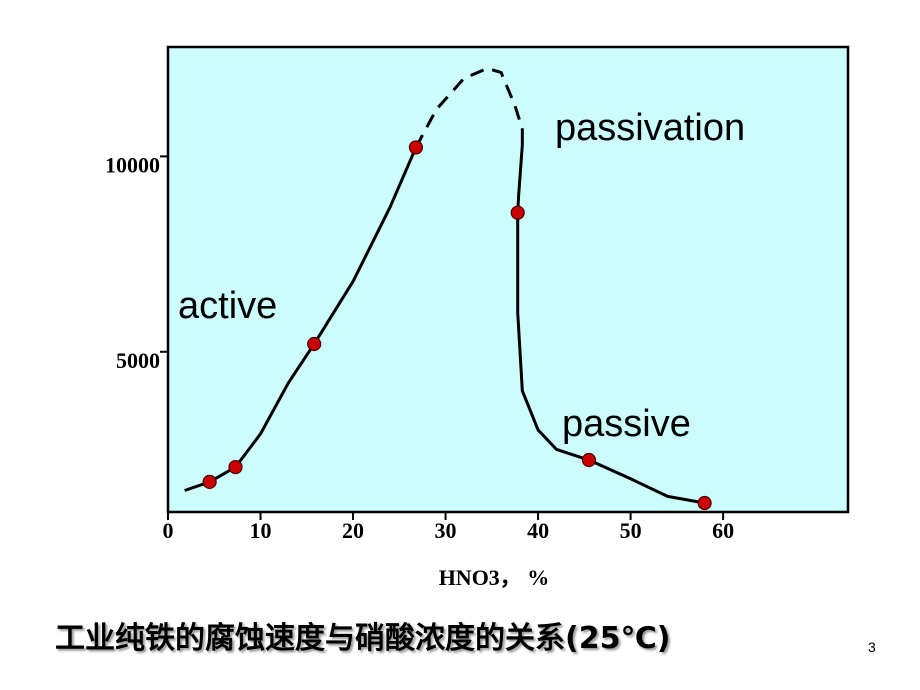 This screenshot has width=920, height=690. I want to click on y-tick-label: 10000, so click(132, 164).